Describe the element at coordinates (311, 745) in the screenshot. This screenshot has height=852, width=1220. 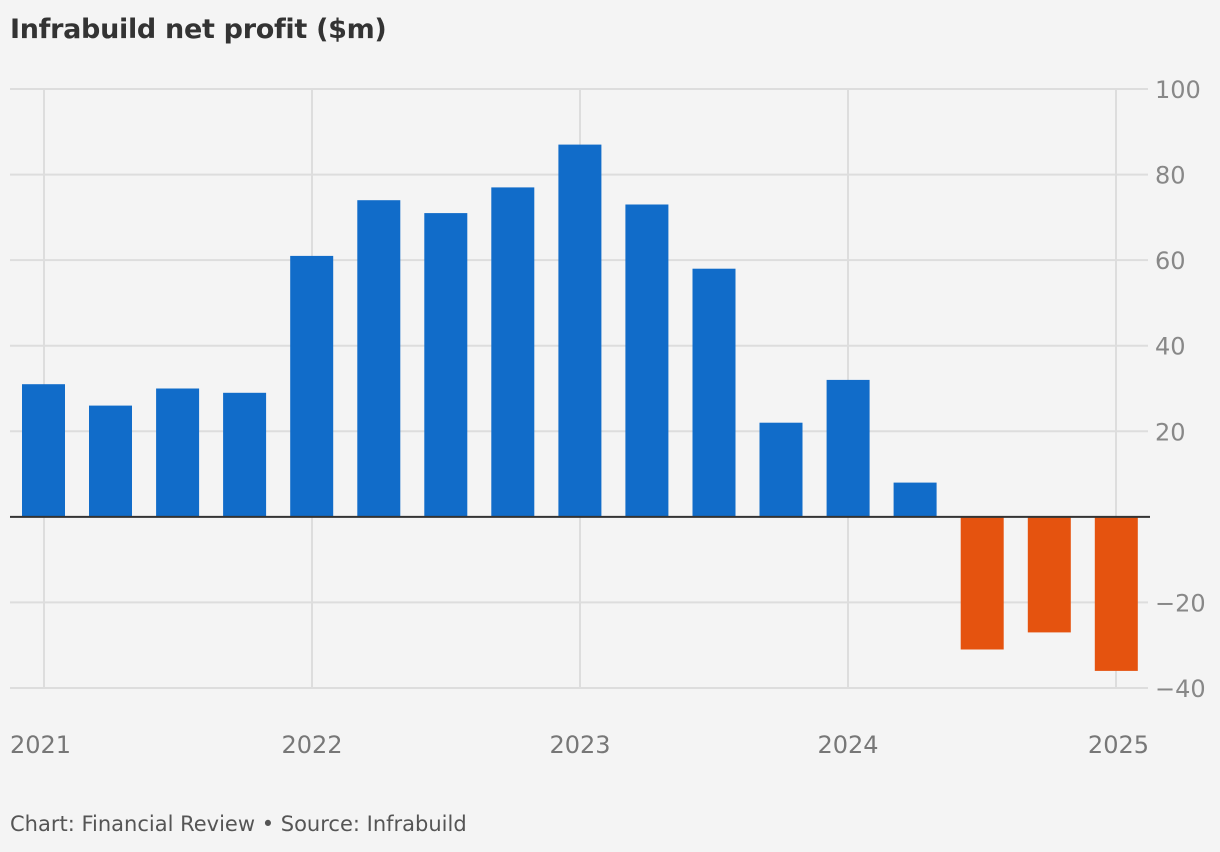
I see `x-tick-label-1: 2022` at that location.